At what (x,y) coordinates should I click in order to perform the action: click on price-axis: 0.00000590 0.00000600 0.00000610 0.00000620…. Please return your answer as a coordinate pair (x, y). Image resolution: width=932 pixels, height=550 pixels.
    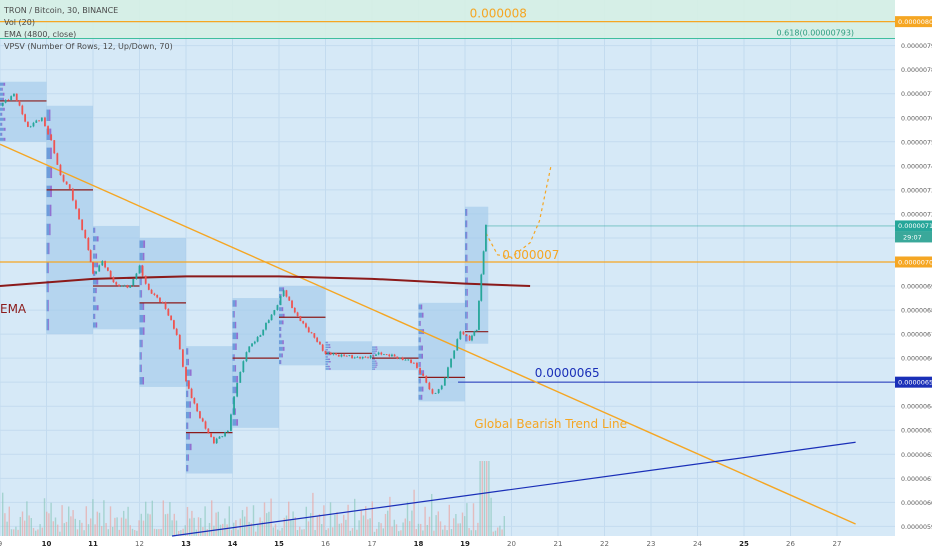
    Looking at the image, I should click on (916, 275).